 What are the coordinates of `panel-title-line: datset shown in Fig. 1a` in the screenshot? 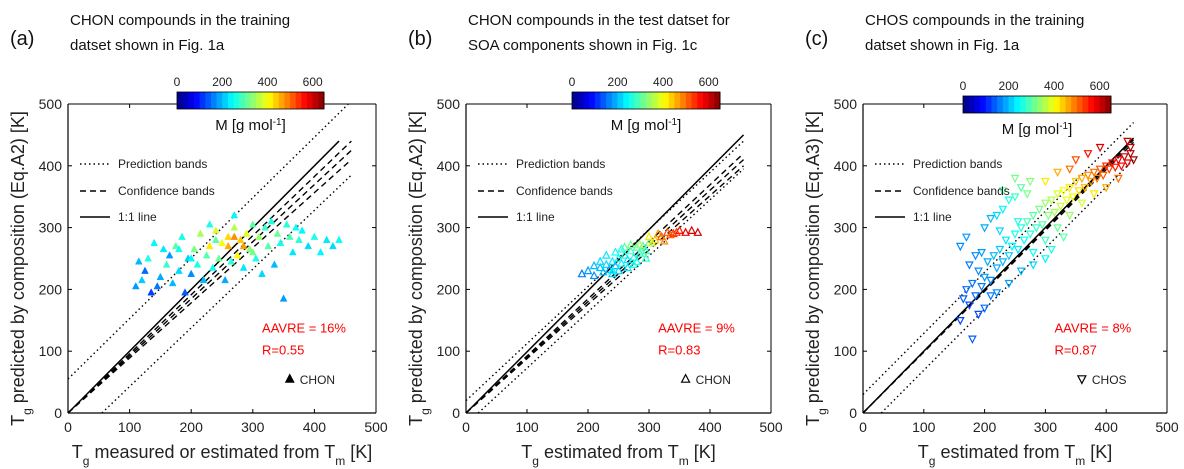 It's located at (942, 45).